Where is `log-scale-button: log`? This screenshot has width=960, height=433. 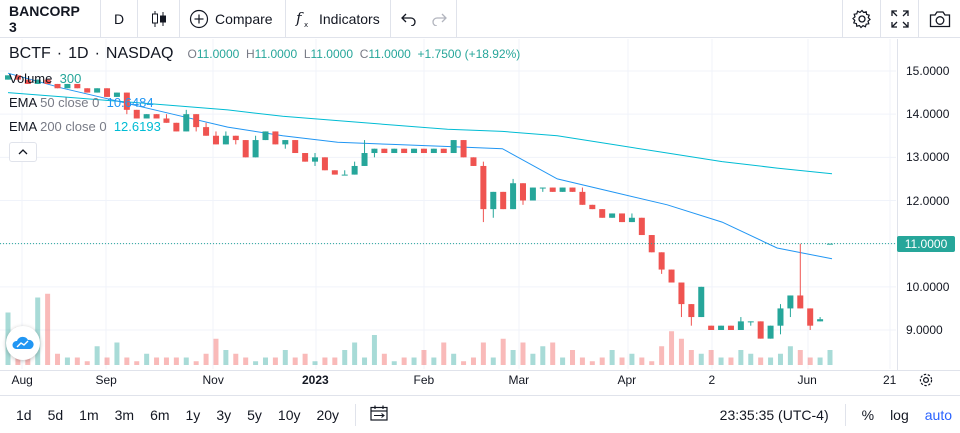 log-scale-button: log is located at coordinates (899, 415).